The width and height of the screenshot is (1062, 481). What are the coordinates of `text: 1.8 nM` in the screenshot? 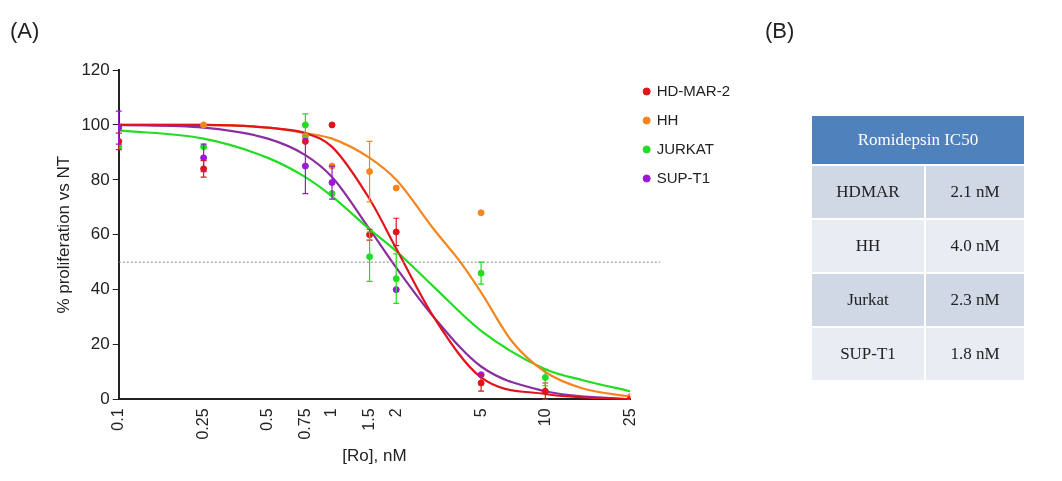 It's located at (975, 353).